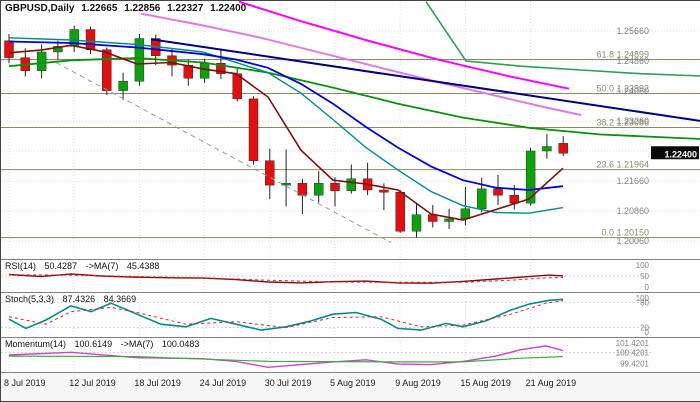  I want to click on stoch-axis-label: 100, so click(643, 298).